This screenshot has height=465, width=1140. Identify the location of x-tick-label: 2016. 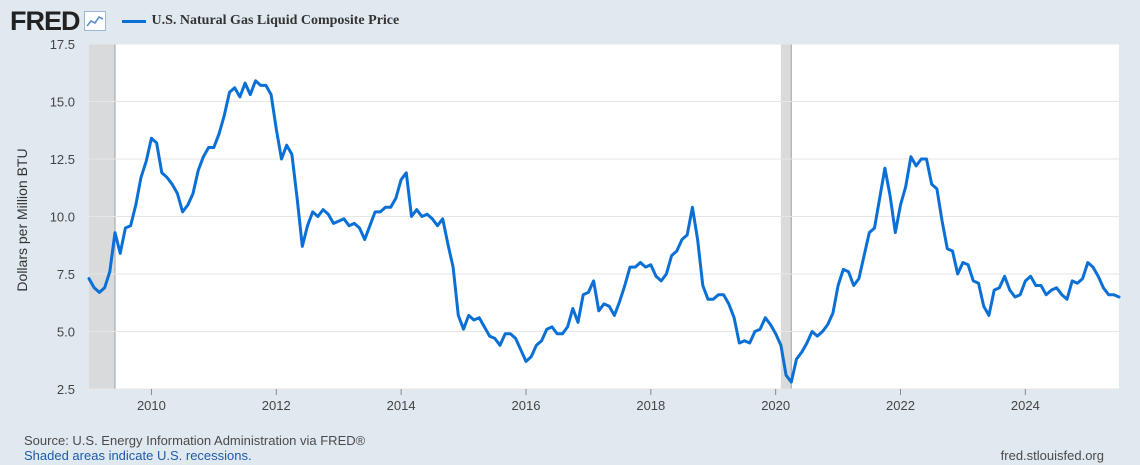
(526, 405).